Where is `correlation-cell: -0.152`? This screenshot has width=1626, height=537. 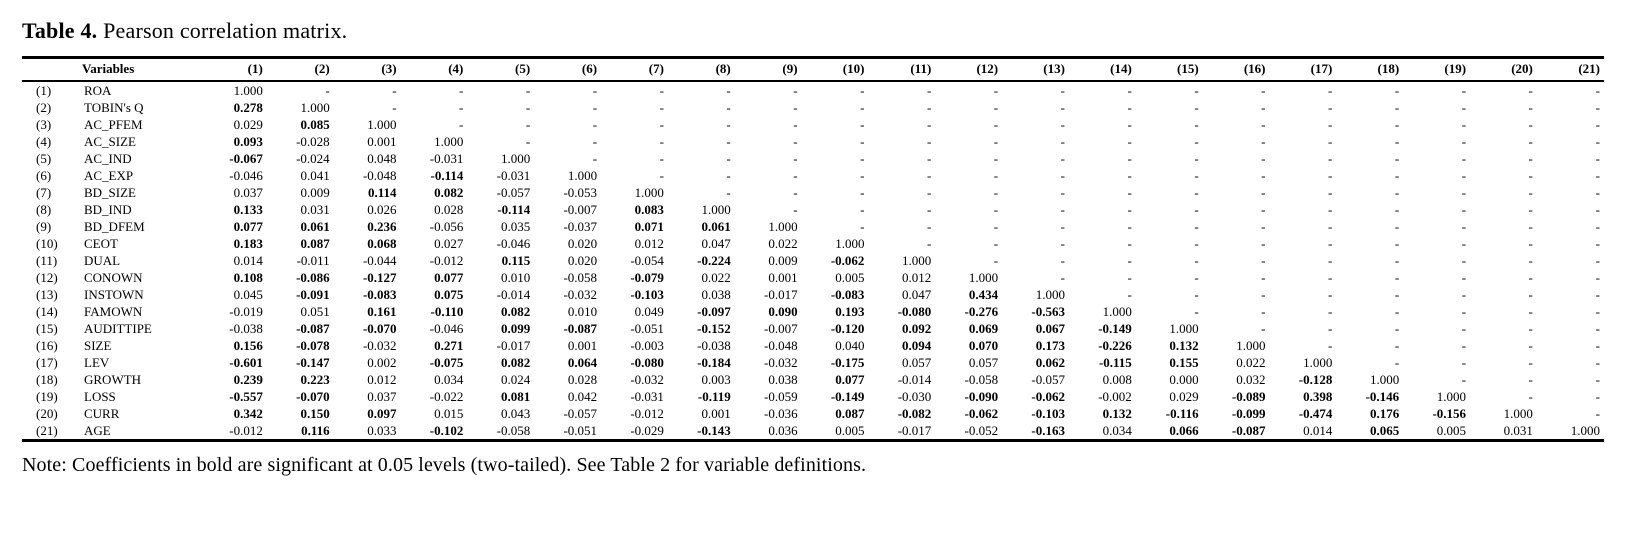 correlation-cell: -0.152 is located at coordinates (714, 328).